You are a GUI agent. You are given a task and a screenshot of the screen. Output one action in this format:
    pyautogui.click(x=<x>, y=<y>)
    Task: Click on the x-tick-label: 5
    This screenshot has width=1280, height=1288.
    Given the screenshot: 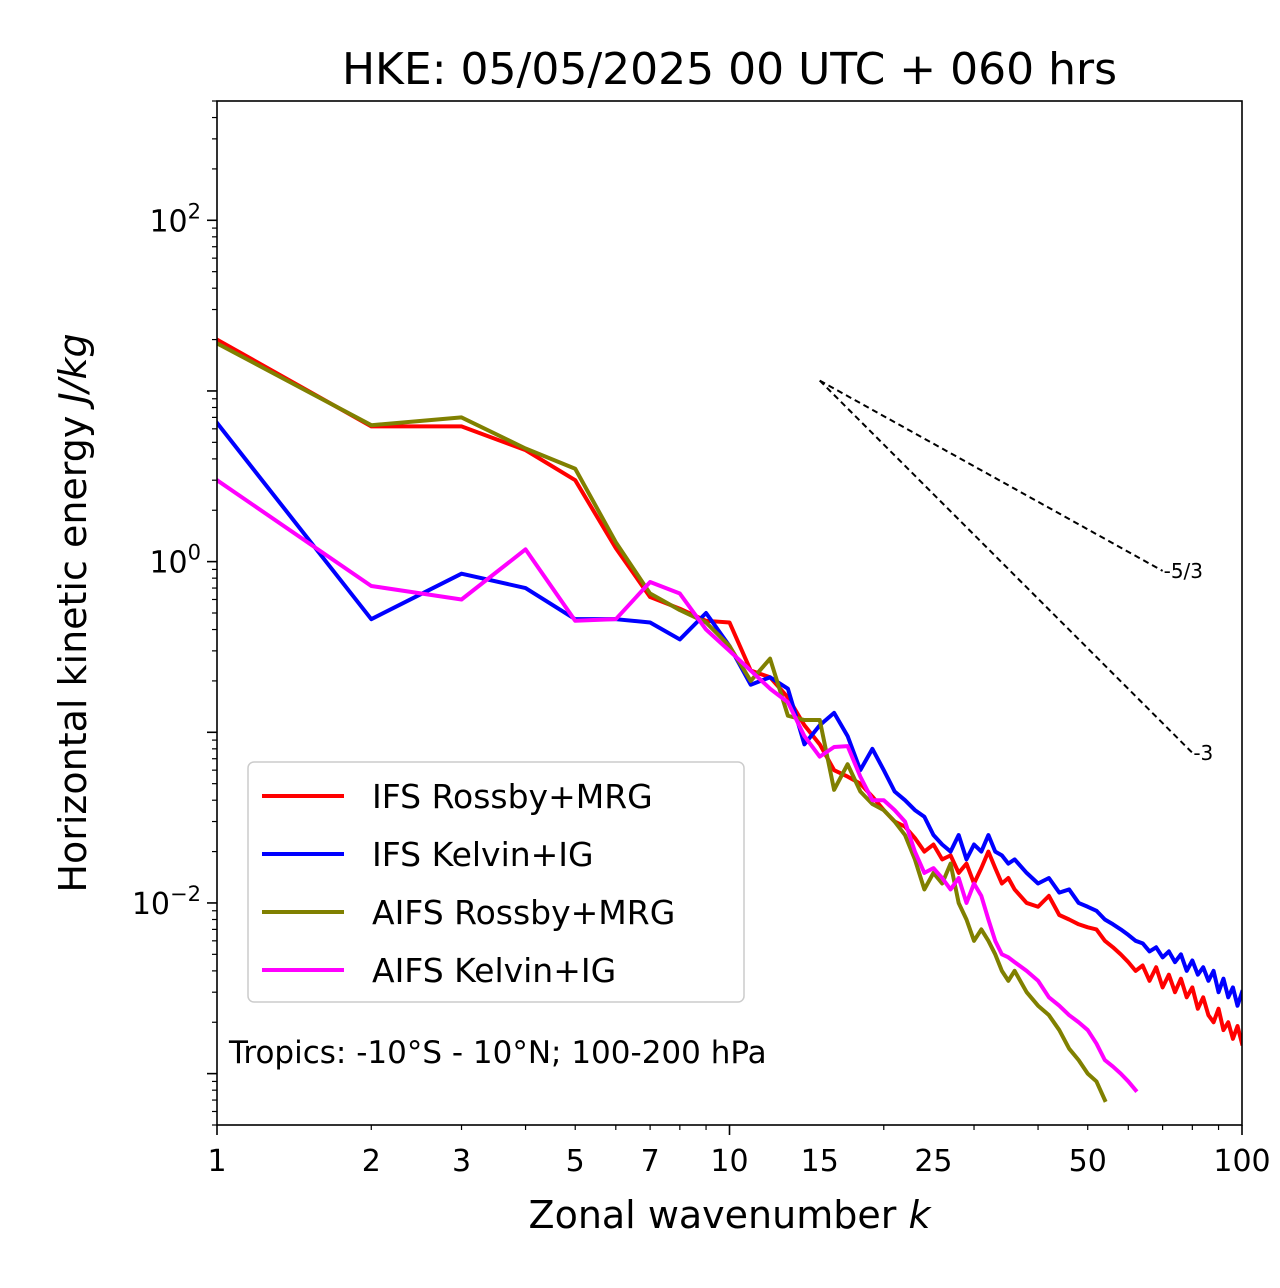 What is the action you would take?
    pyautogui.click(x=575, y=1161)
    